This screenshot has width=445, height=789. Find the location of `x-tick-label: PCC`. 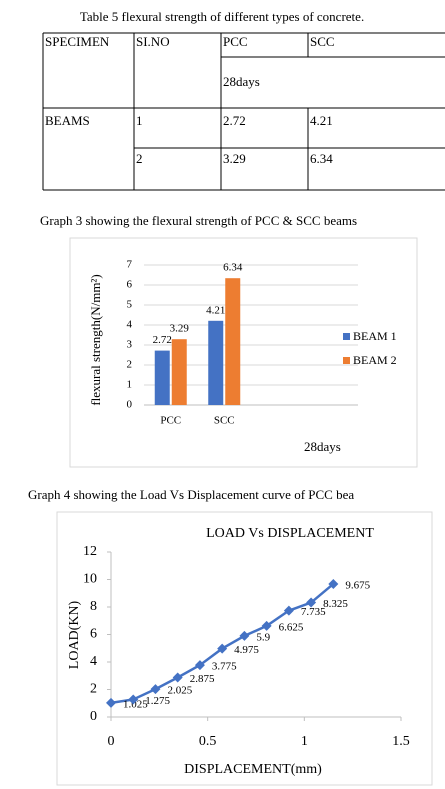

x-tick-label: PCC is located at coordinates (170, 421).